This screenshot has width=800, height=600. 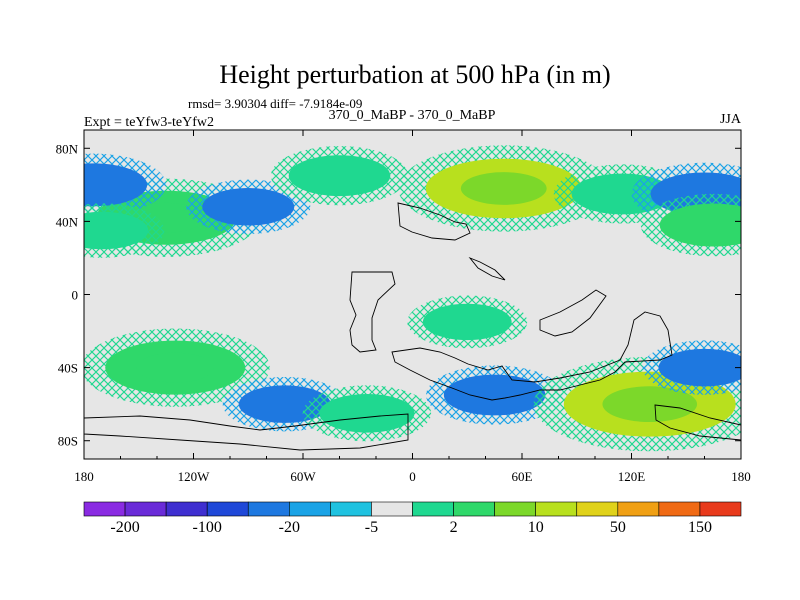 What do you see at coordinates (700, 527) in the screenshot?
I see `colorbar-label: 150` at bounding box center [700, 527].